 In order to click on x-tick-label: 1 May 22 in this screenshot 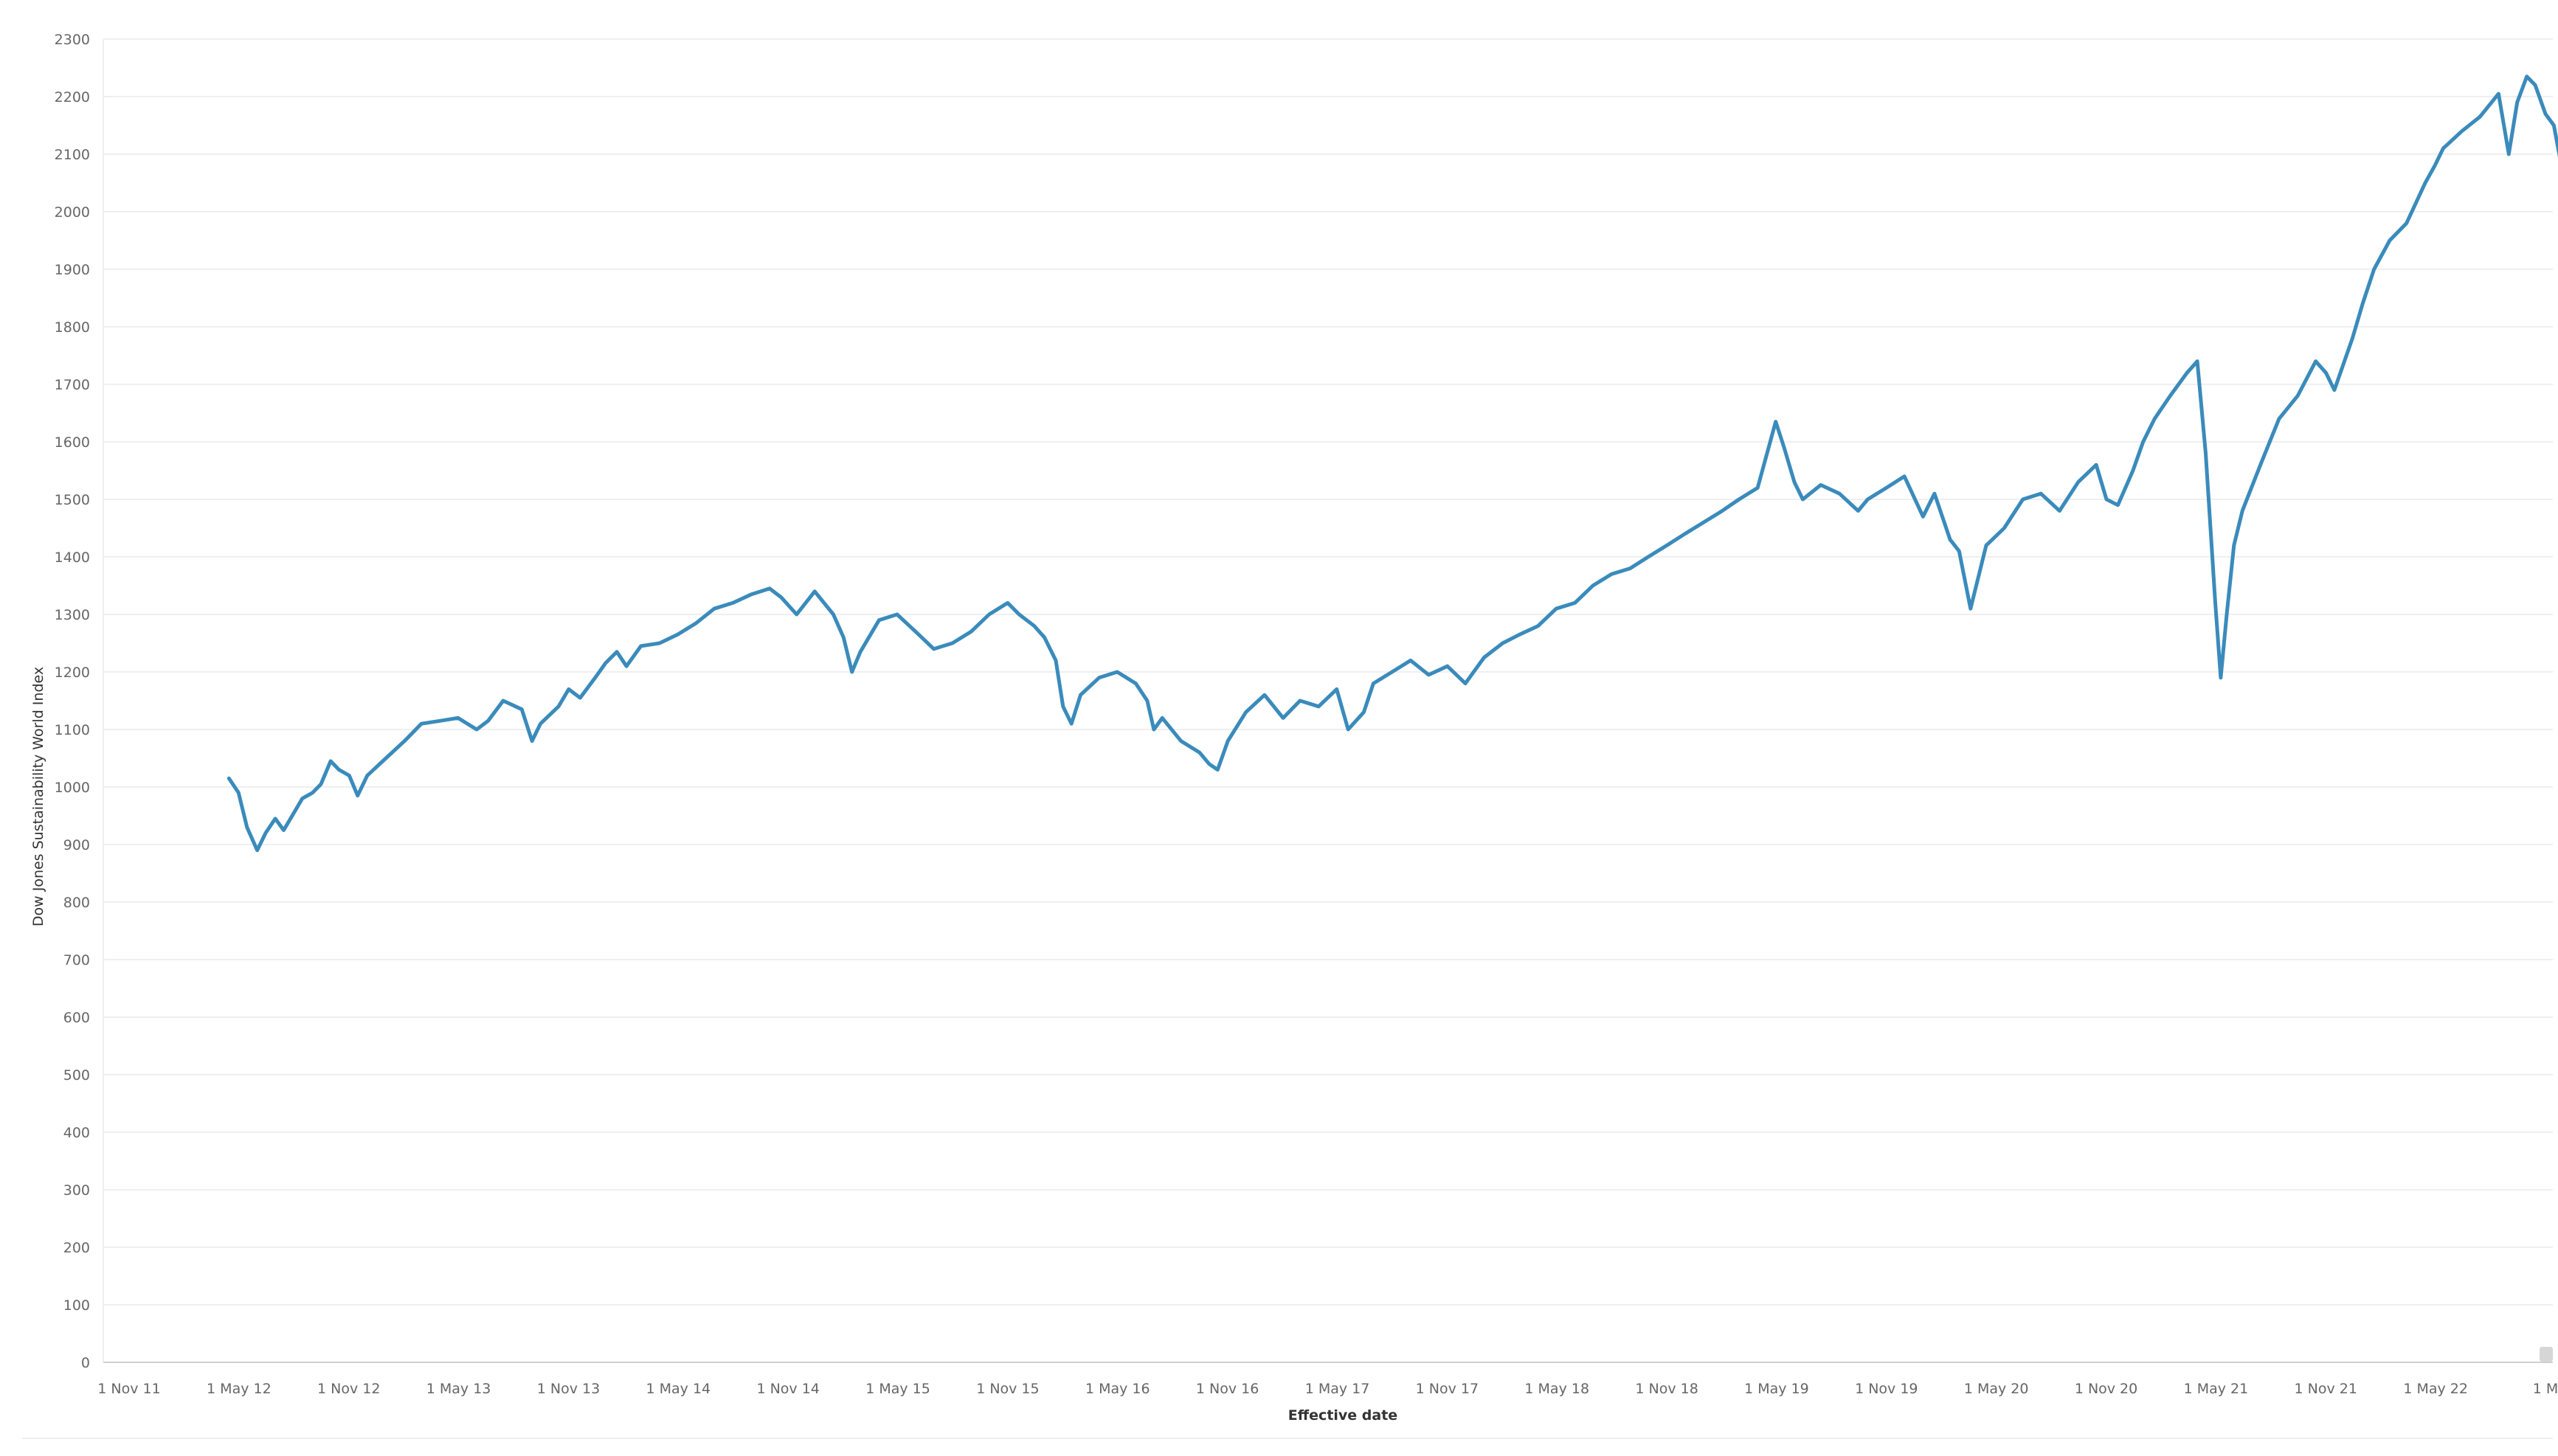, I will do `click(2436, 1389)`.